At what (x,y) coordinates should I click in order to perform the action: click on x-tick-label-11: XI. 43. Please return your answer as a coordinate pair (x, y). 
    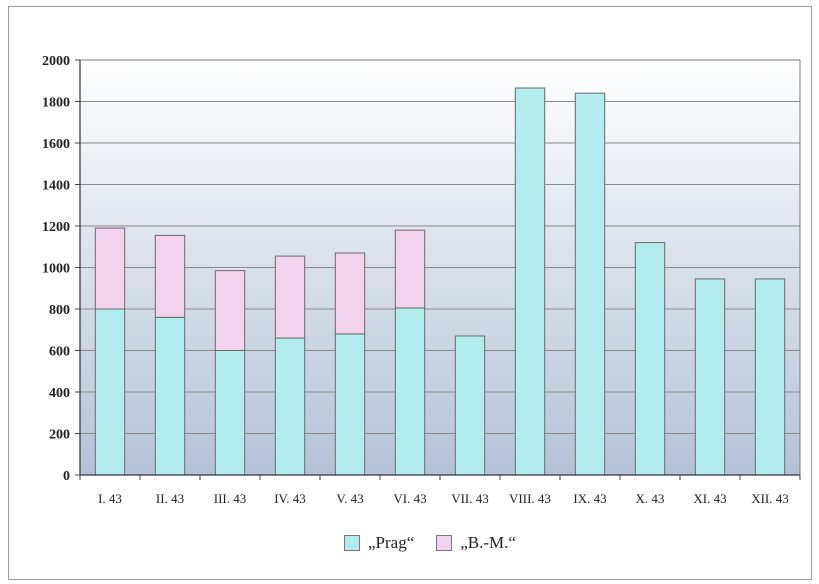
    Looking at the image, I should click on (709, 498).